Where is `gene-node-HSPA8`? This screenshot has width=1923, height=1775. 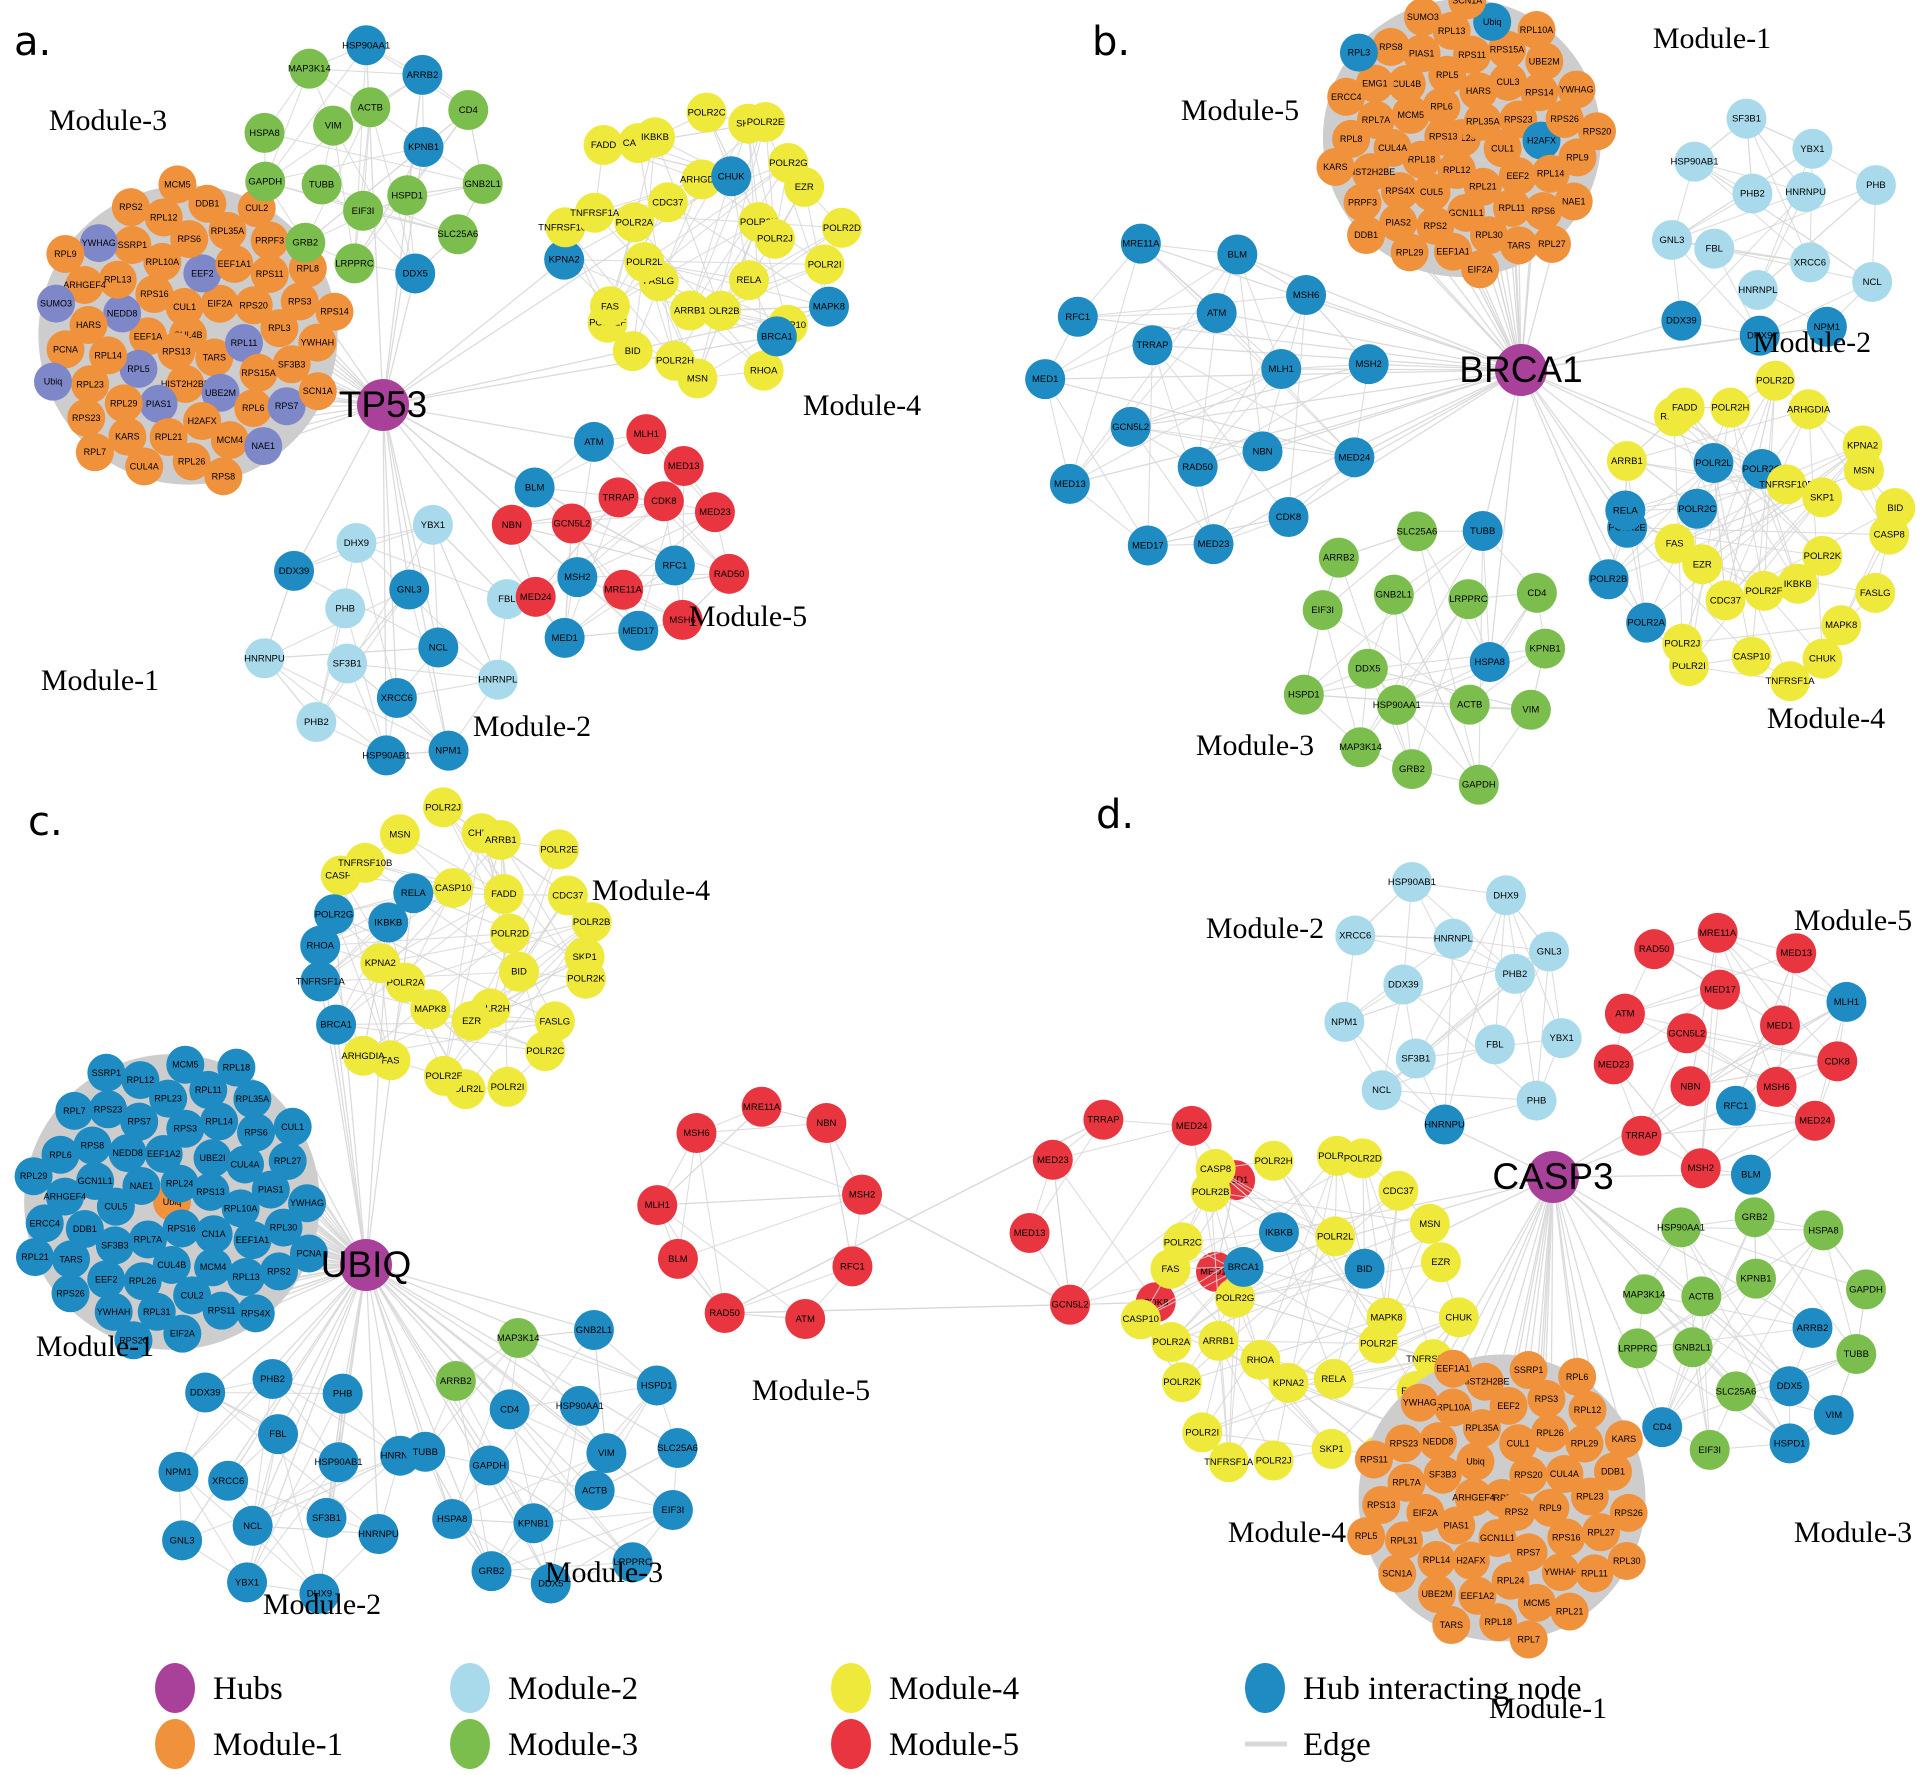 gene-node-HSPA8 is located at coordinates (264, 132).